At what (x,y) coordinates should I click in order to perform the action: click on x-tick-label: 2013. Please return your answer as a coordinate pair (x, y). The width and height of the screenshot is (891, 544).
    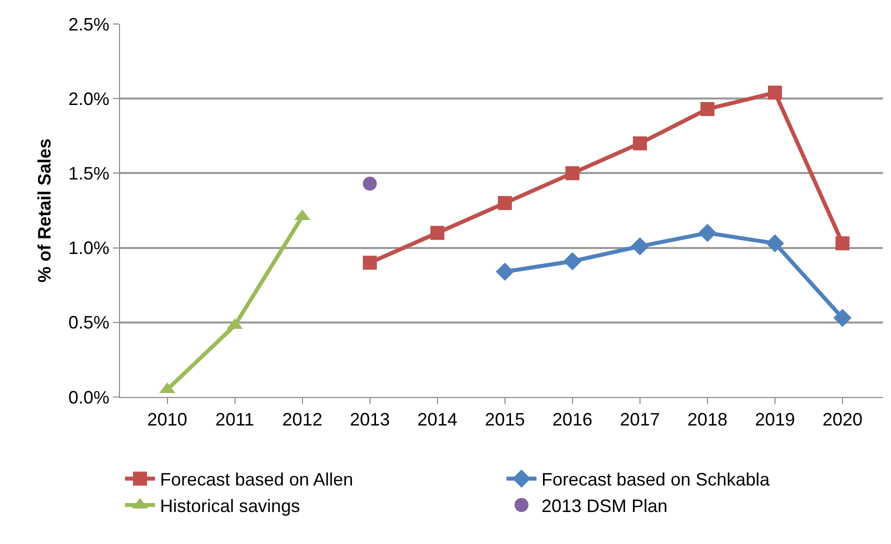
    Looking at the image, I should click on (370, 420).